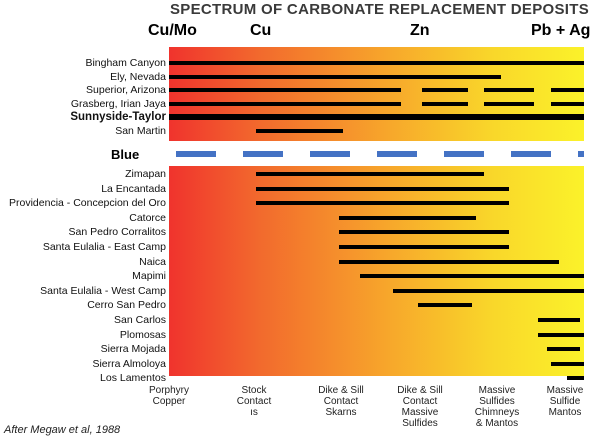  What do you see at coordinates (261, 30) in the screenshot?
I see `header-cu: Cu` at bounding box center [261, 30].